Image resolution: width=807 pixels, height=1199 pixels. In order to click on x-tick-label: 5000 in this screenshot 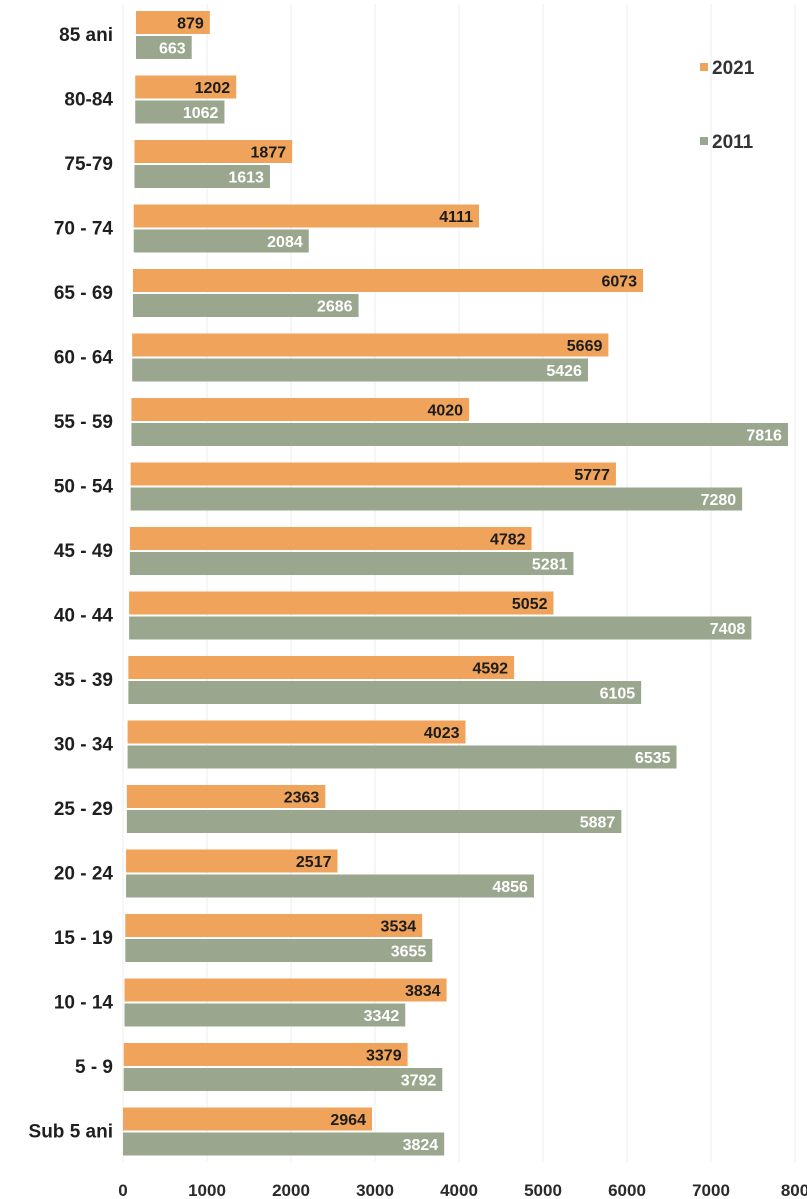, I will do `click(543, 1190)`.